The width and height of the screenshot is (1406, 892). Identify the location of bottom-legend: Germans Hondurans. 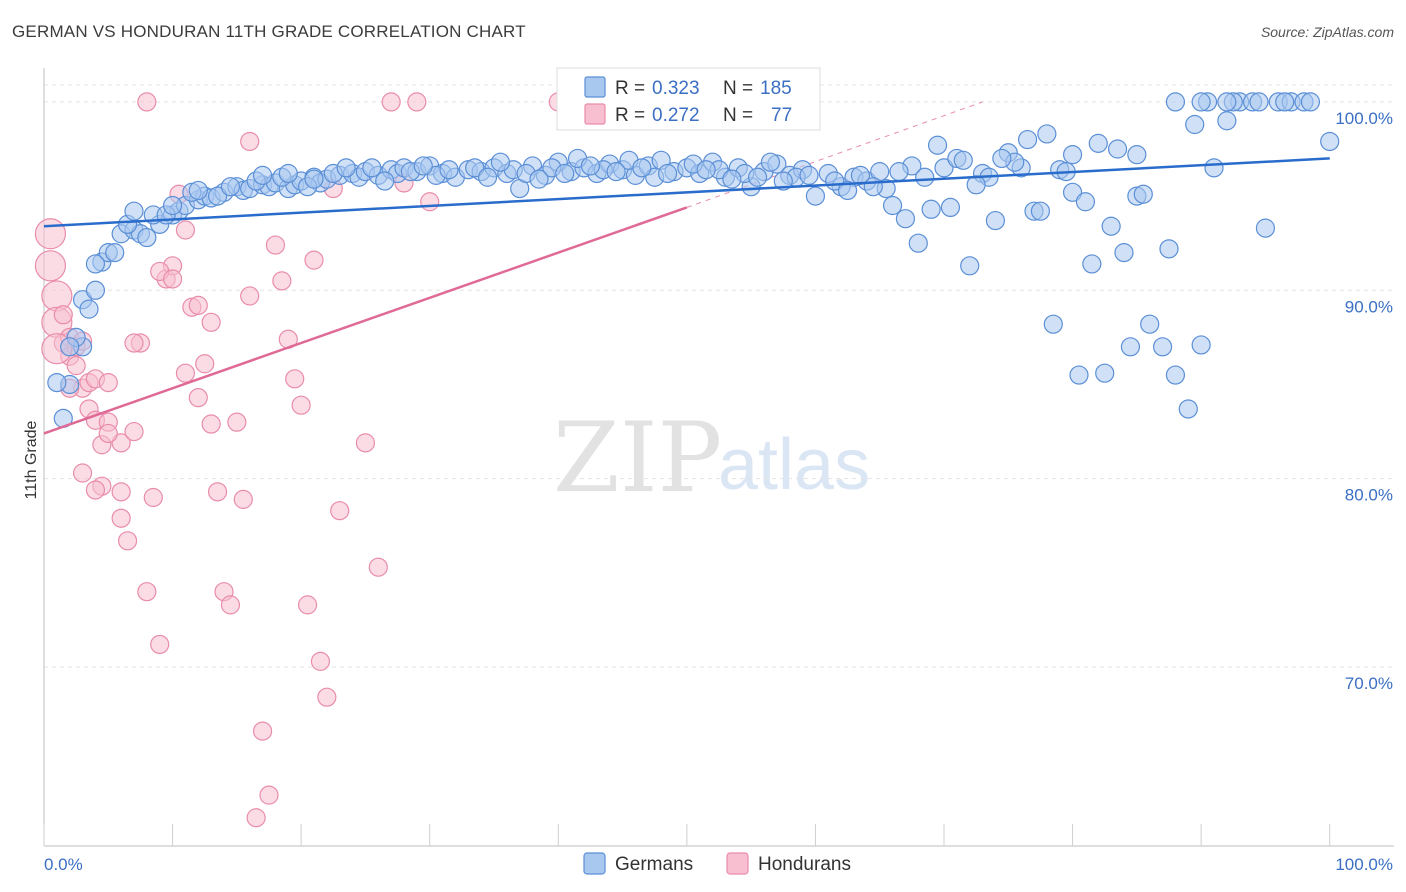
(717, 863).